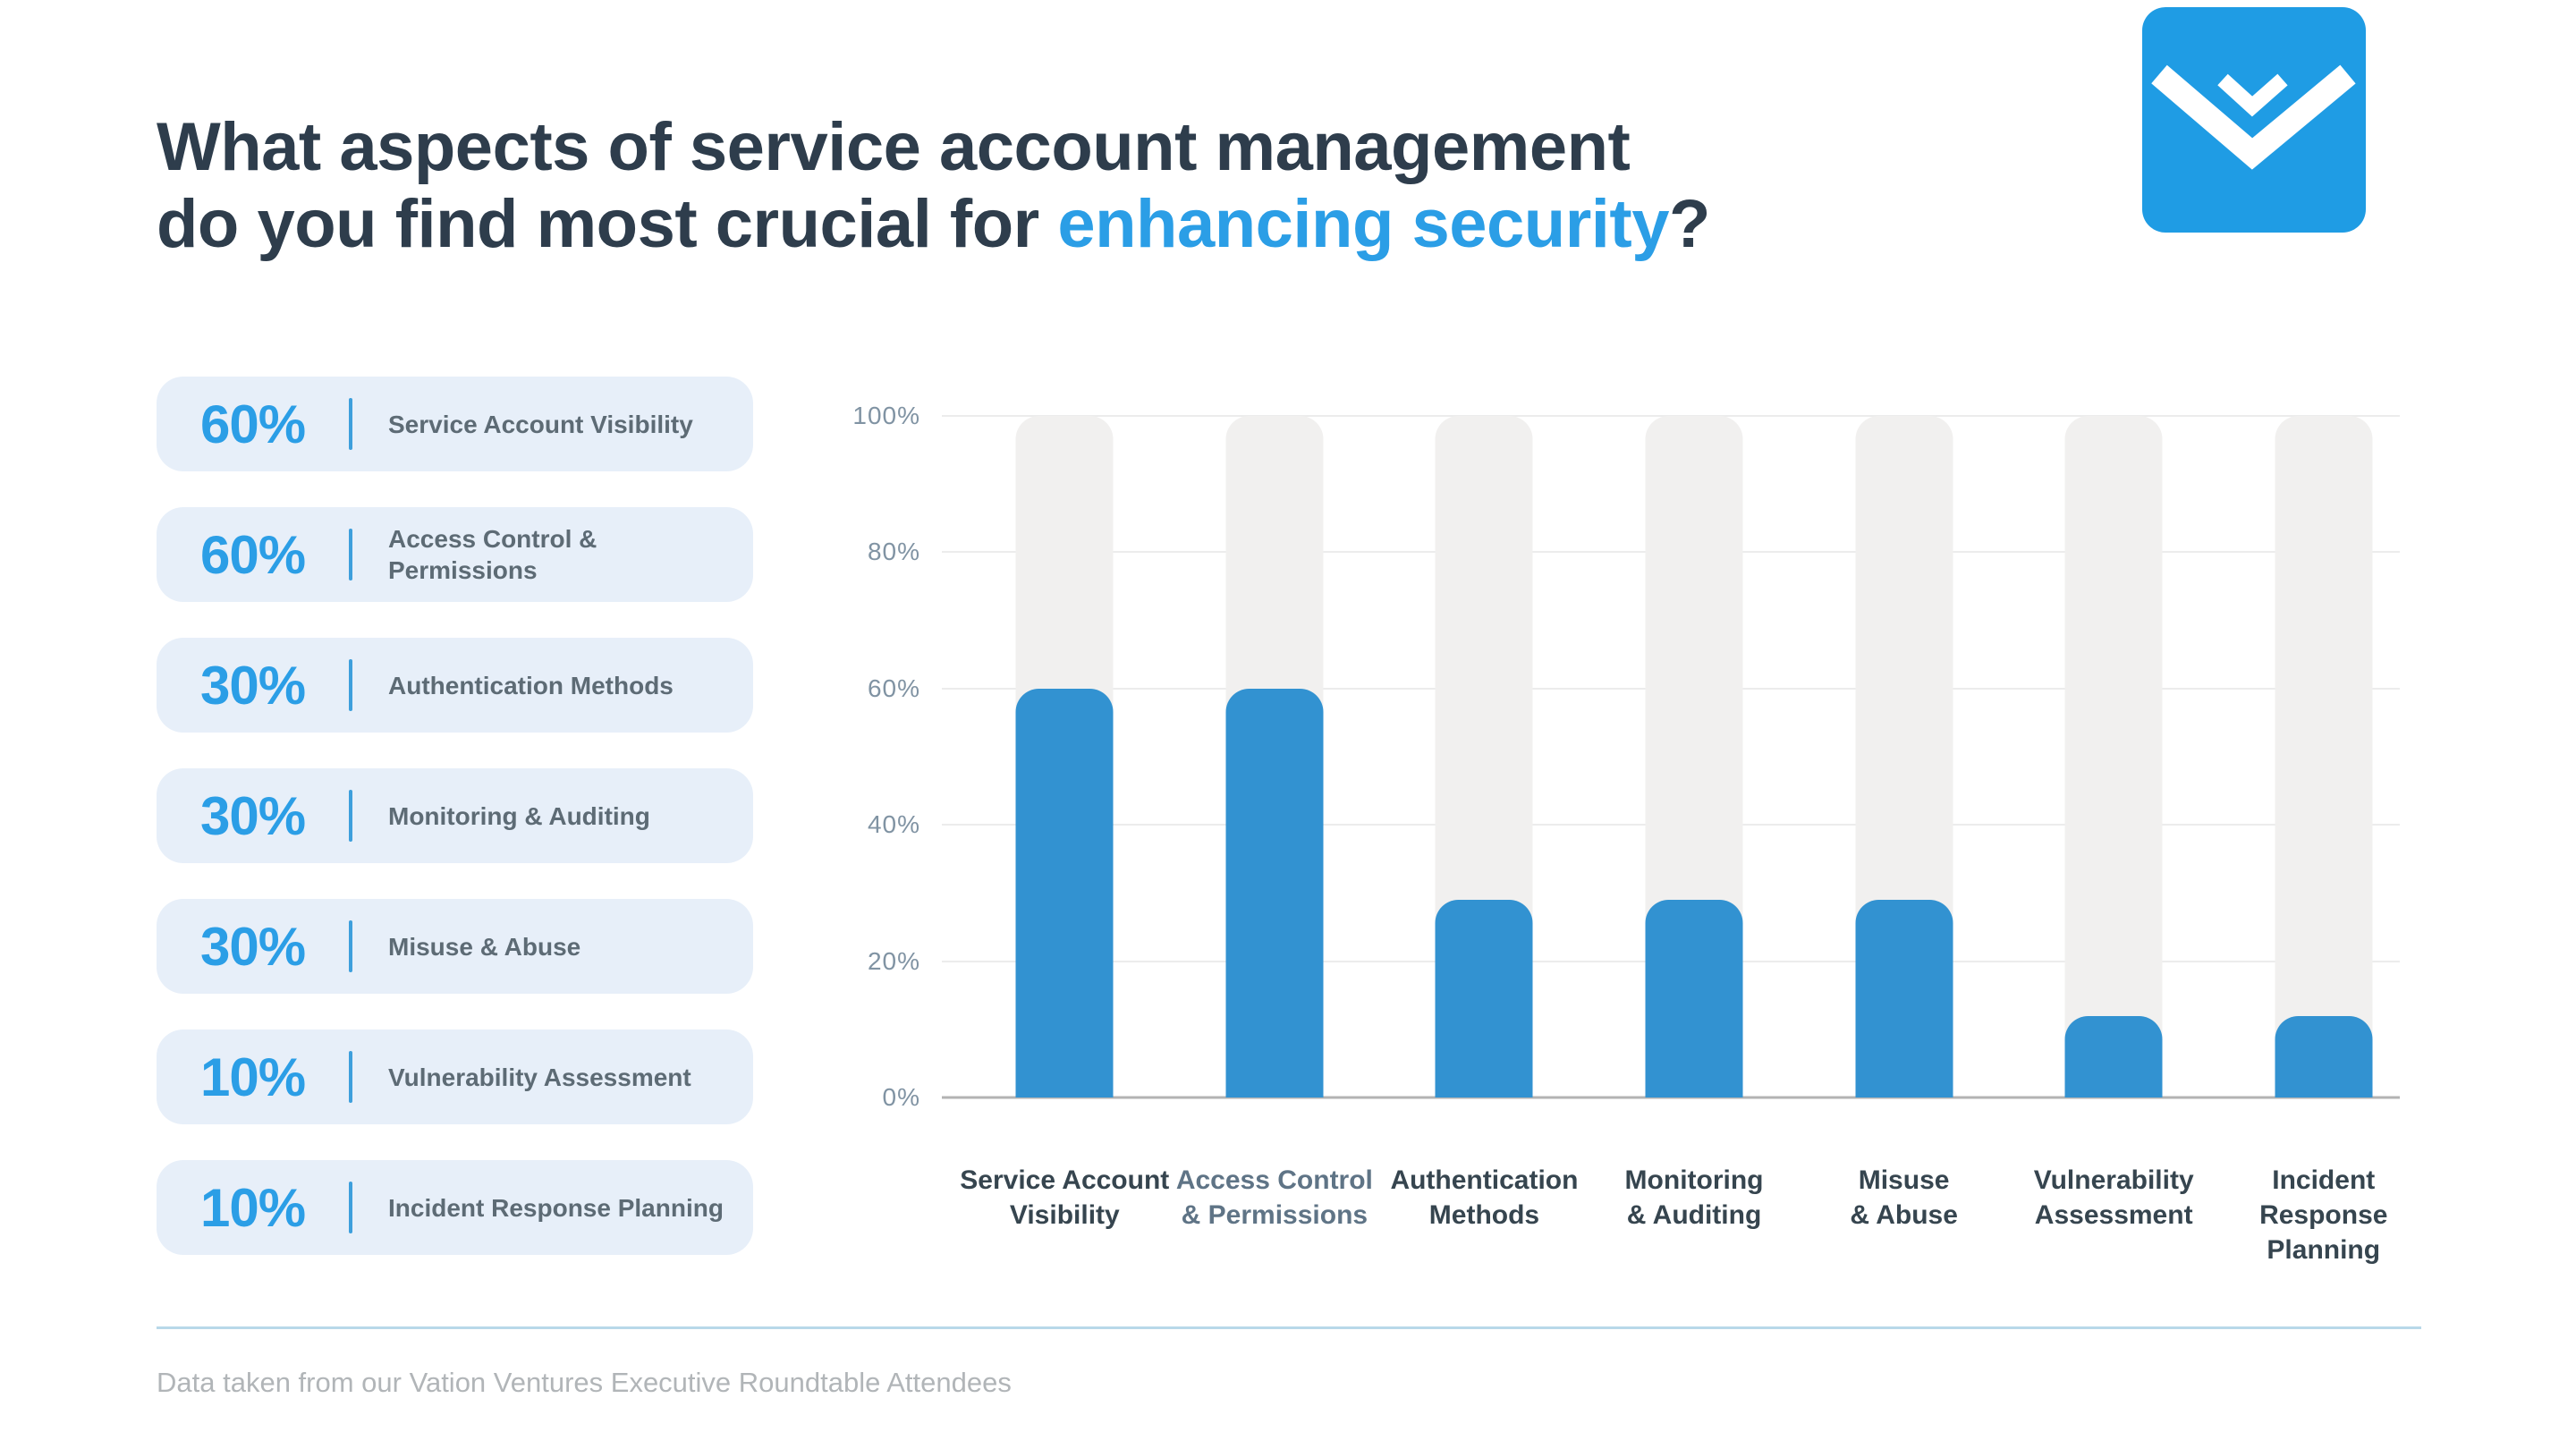 This screenshot has width=2576, height=1449. Describe the element at coordinates (1904, 998) in the screenshot. I see `bar-misuse-abuse` at that location.